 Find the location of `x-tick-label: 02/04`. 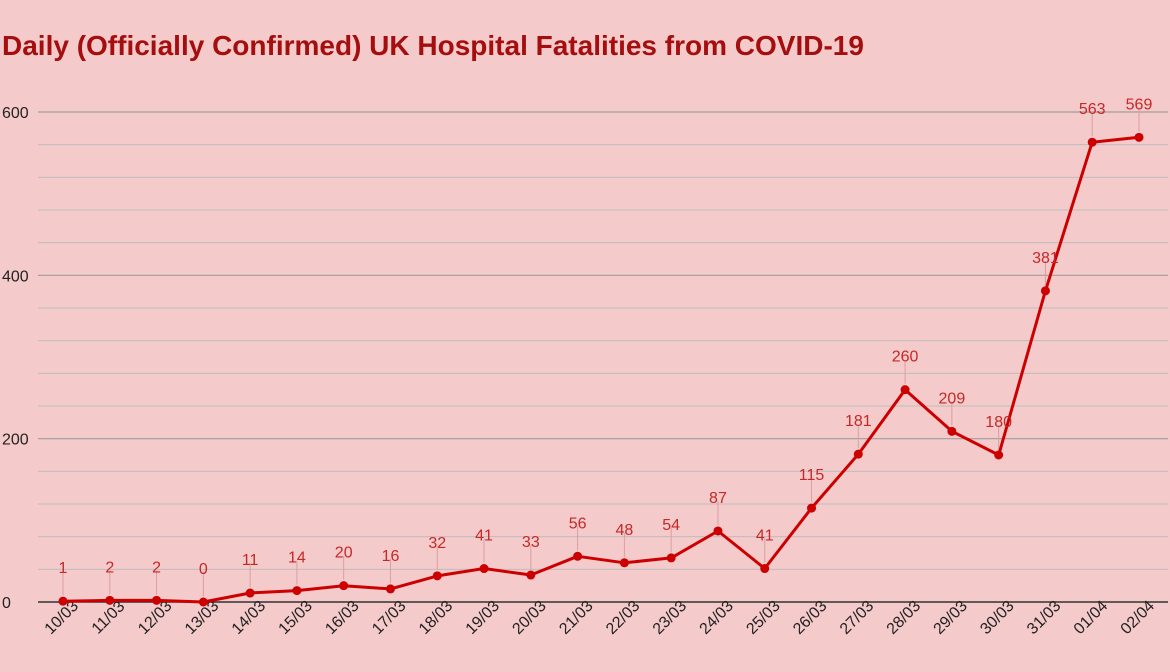

x-tick-label: 02/04 is located at coordinates (1138, 618).